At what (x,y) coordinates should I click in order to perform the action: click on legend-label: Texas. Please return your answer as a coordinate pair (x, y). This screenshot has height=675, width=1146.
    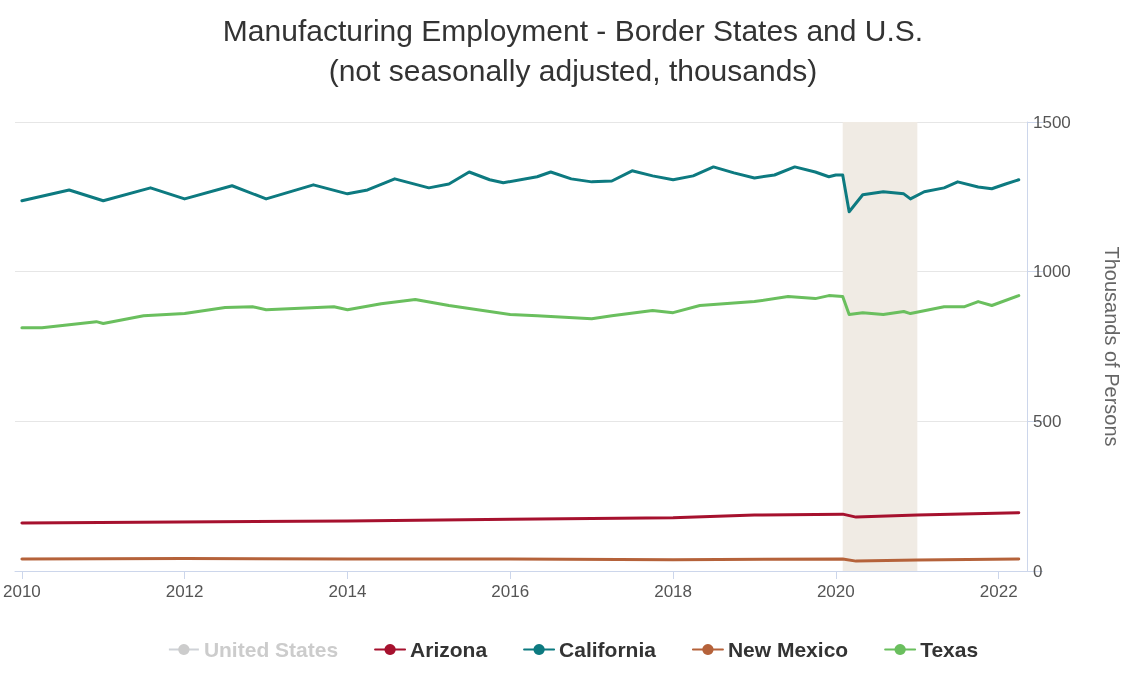
    Looking at the image, I should click on (949, 649).